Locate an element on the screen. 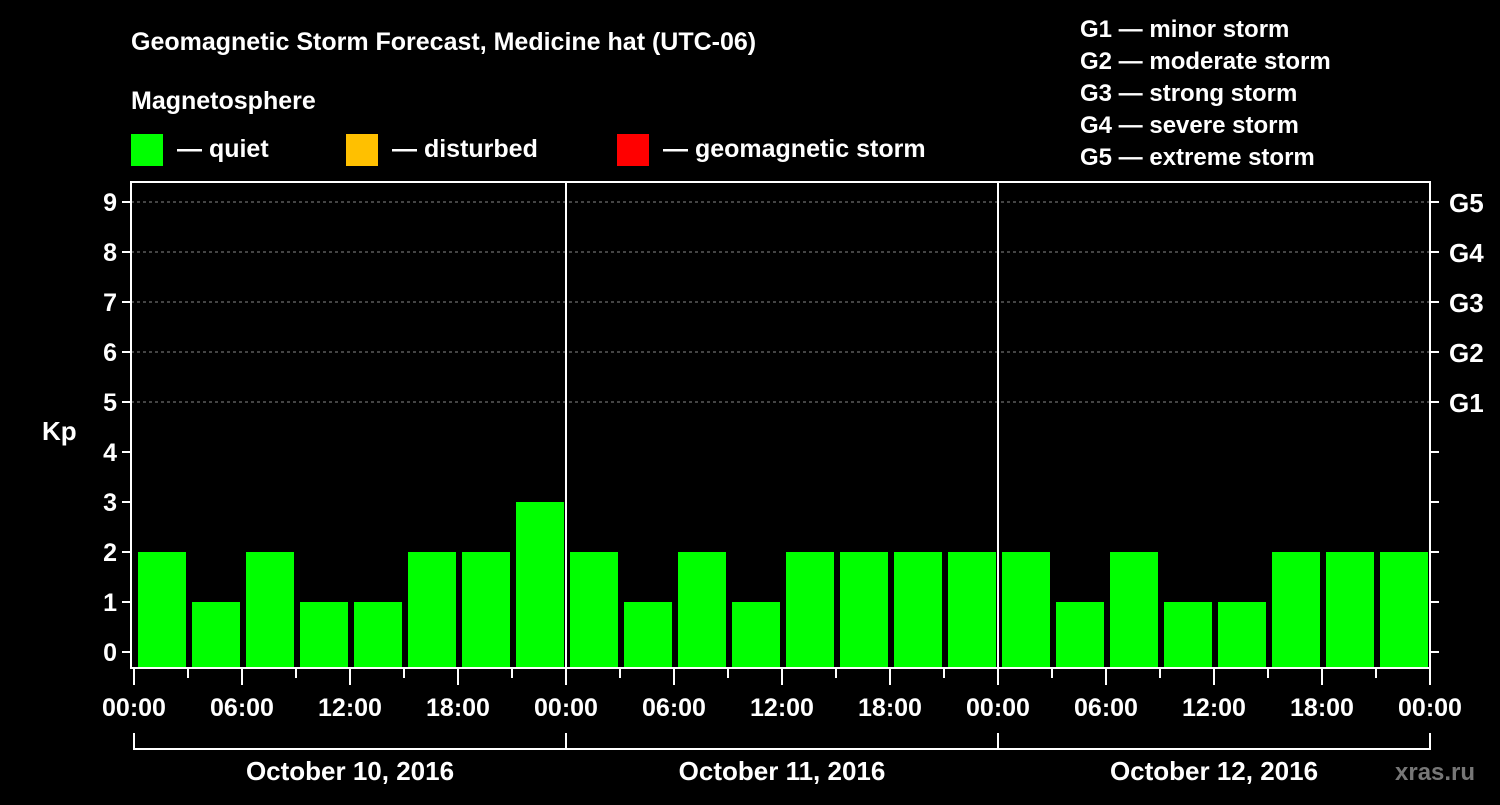  date-label: October 11, 2016 is located at coordinates (782, 771).